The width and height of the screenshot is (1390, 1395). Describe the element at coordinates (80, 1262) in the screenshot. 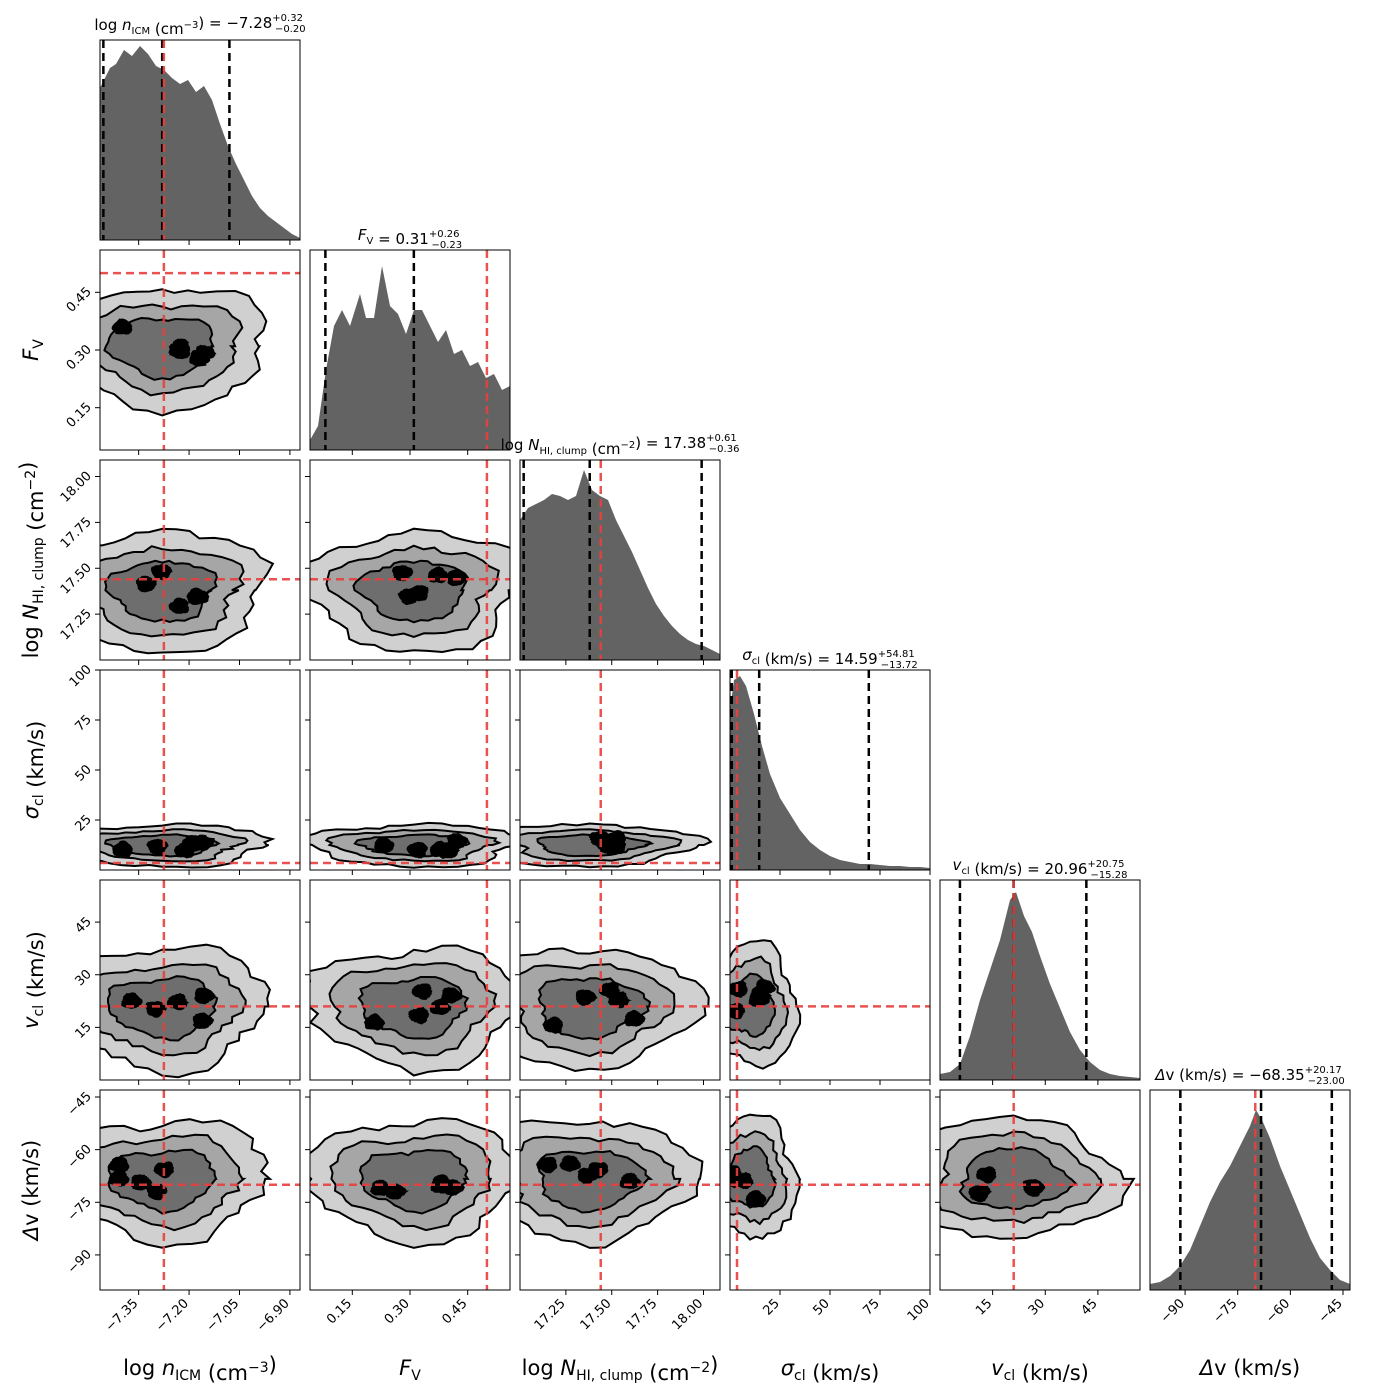

I see `y-tick-label-delta_v-0: −90` at that location.